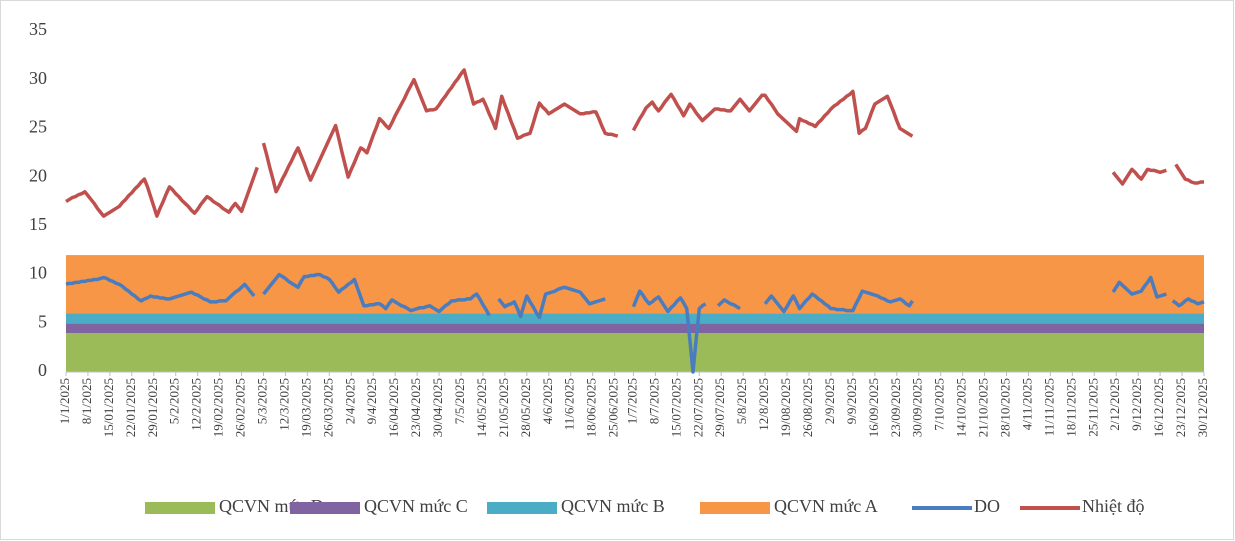  I want to click on x-tick-label: 19/03/2025, so click(305, 407).